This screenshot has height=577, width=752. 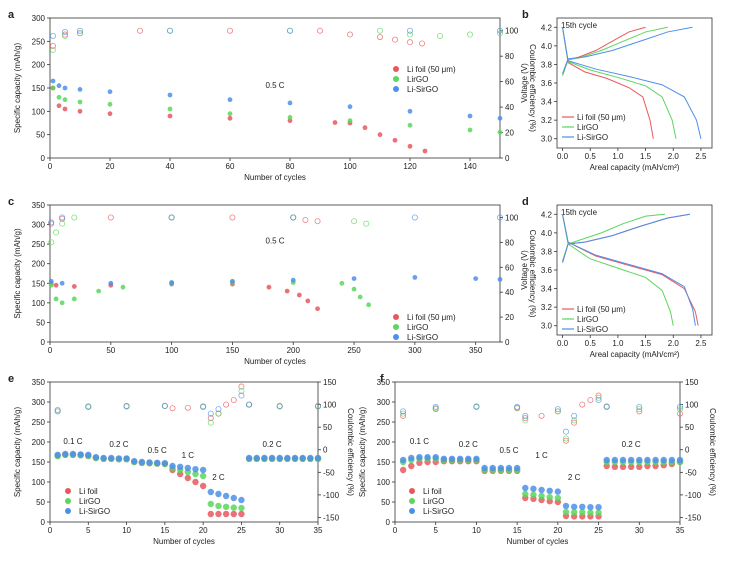 What do you see at coordinates (279, 530) in the screenshot?
I see `x-tick-label: 30` at bounding box center [279, 530].